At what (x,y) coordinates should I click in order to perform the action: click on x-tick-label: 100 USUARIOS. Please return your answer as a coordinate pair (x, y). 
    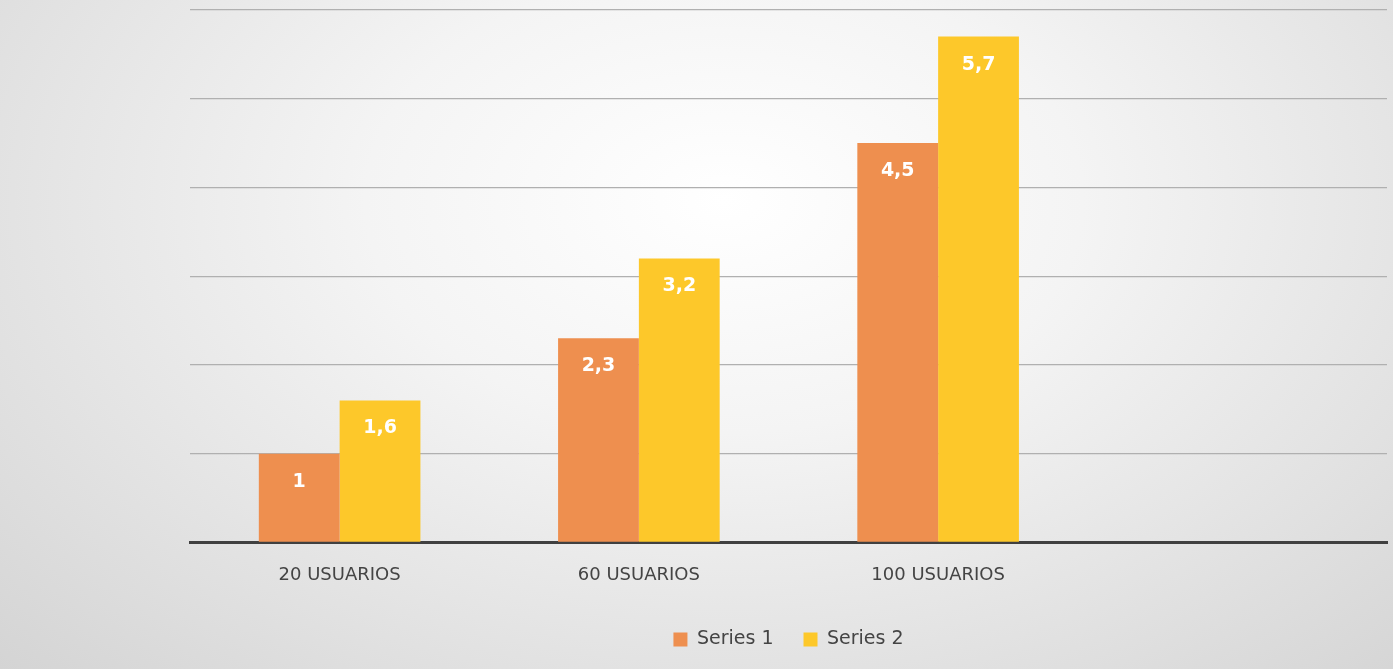
    Looking at the image, I should click on (938, 573).